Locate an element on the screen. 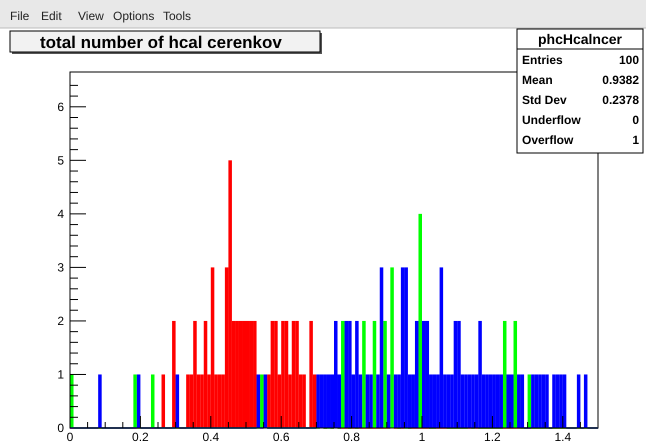  text: File is located at coordinates (20, 16).